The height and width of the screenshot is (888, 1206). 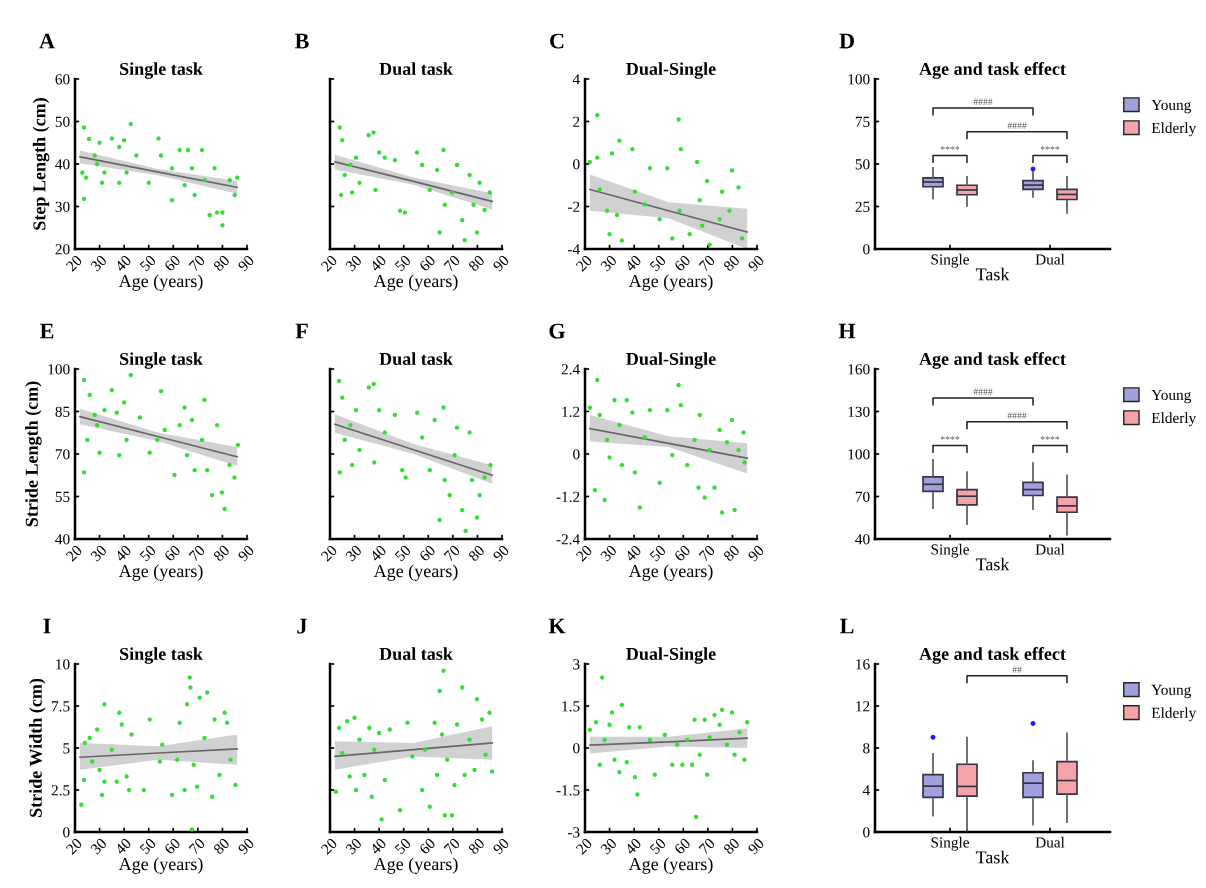 What do you see at coordinates (62, 454) in the screenshot?
I see `y-tick-label: 70` at bounding box center [62, 454].